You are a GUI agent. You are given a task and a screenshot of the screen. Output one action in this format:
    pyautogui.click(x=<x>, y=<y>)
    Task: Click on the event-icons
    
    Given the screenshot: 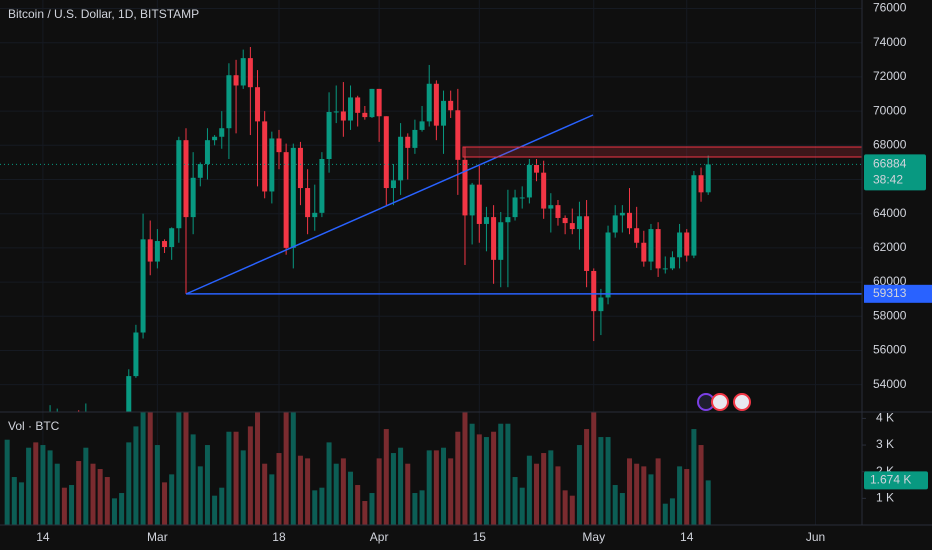 What is the action you would take?
    pyautogui.click(x=724, y=402)
    